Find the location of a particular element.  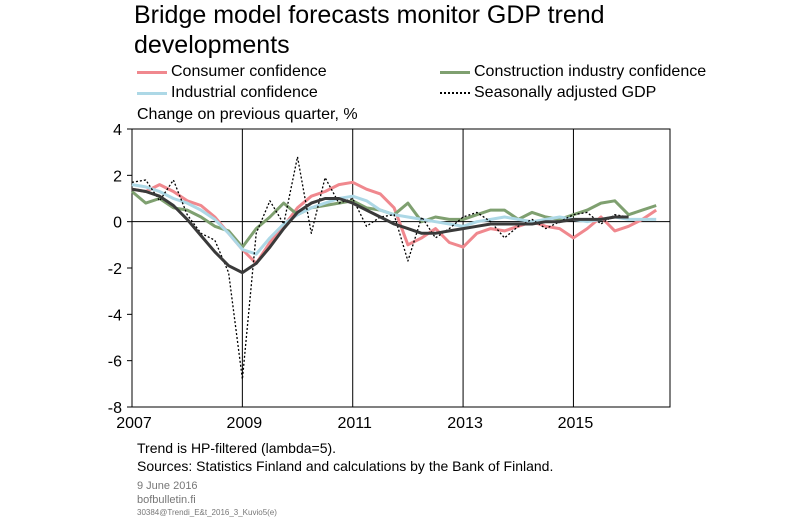

trend-note: Trend is HP-filtered (lambda=5). is located at coordinates (237, 448).